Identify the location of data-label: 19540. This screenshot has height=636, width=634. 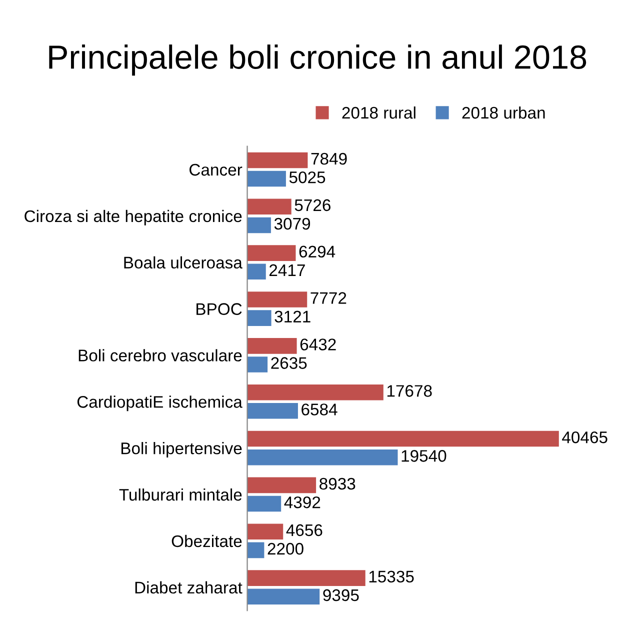
(424, 456).